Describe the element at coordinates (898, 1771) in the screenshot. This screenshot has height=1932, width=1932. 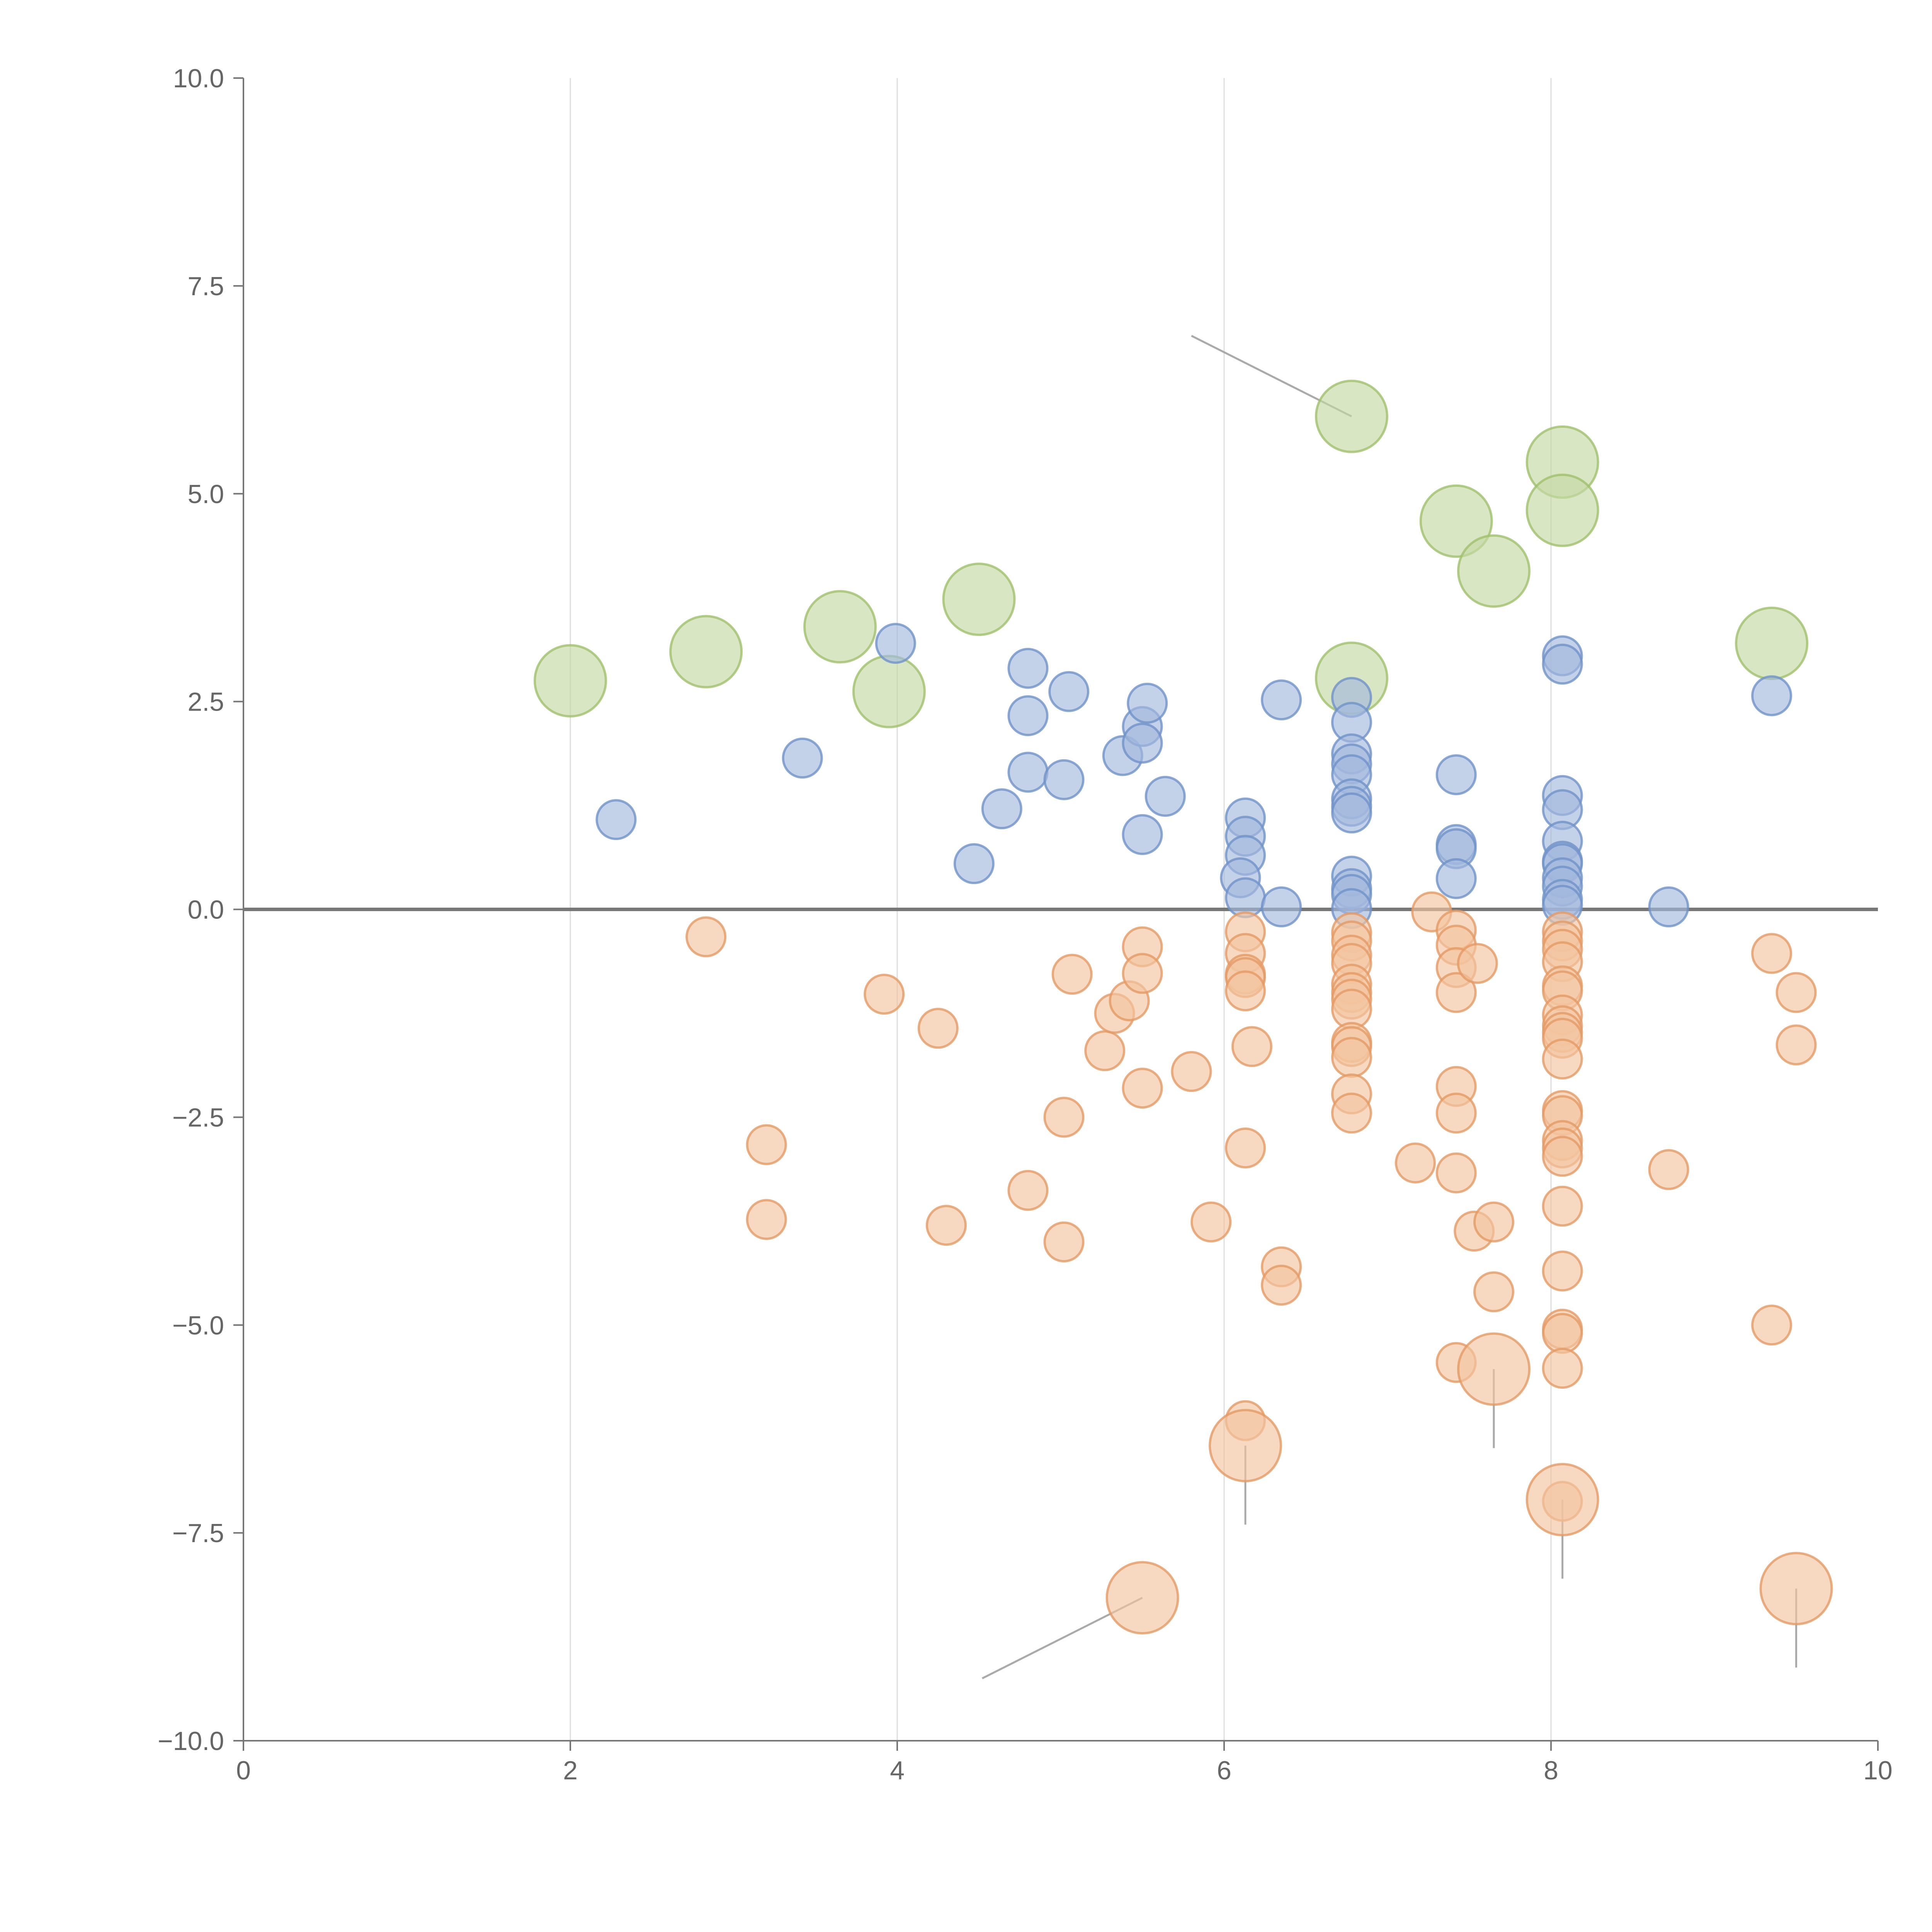
I see `x-tick-label: 4` at that location.